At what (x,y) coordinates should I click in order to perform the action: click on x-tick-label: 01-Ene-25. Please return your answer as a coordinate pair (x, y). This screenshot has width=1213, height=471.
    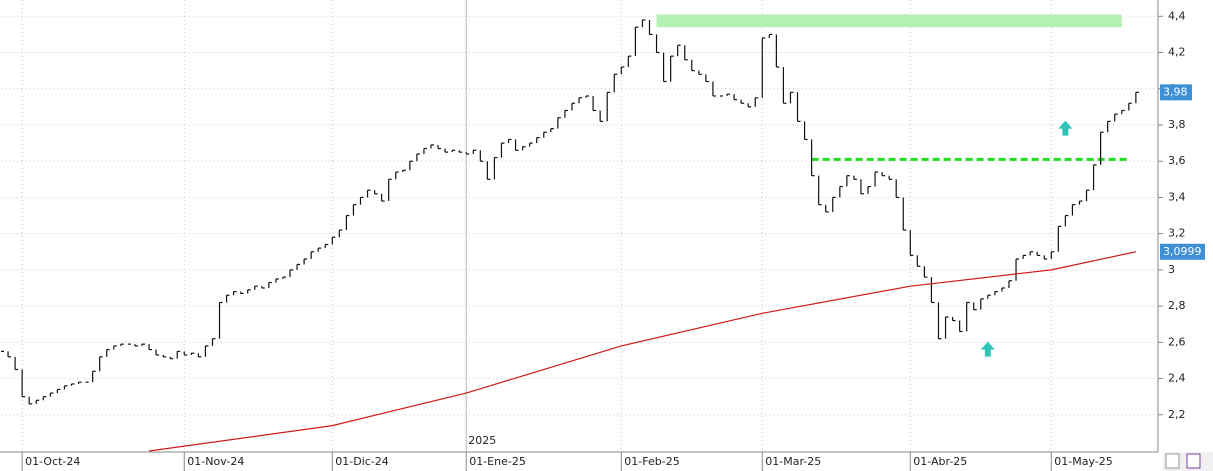
    Looking at the image, I should click on (497, 461).